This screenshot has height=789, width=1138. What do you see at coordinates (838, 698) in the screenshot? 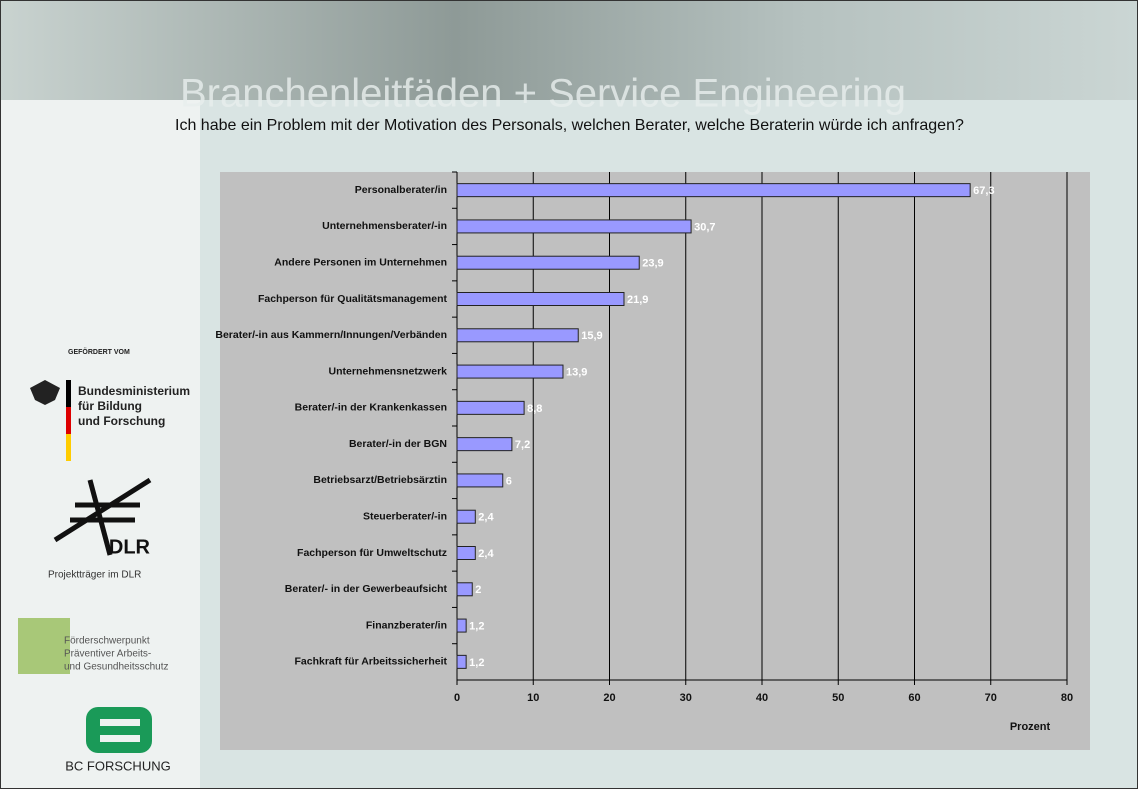
I see `x-tick-label: 50` at bounding box center [838, 698].